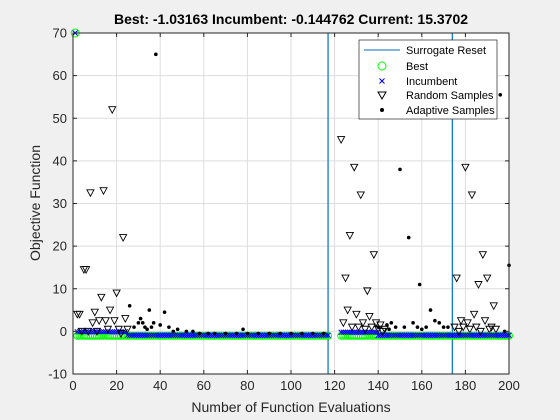  Describe the element at coordinates (431, 82) in the screenshot. I see `legend-label-incumbent: Incumbent` at that location.